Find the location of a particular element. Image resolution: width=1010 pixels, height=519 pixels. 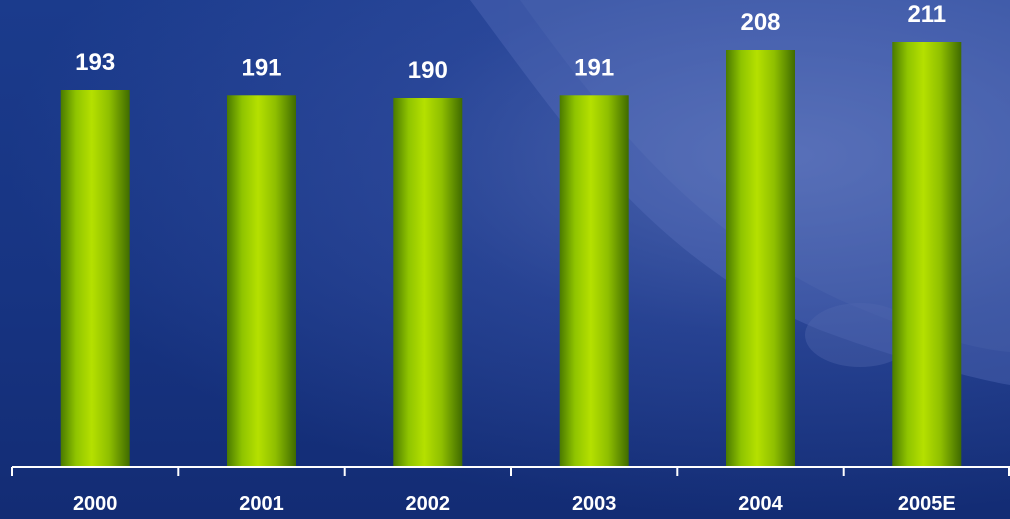

bar-2001 is located at coordinates (261, 281).